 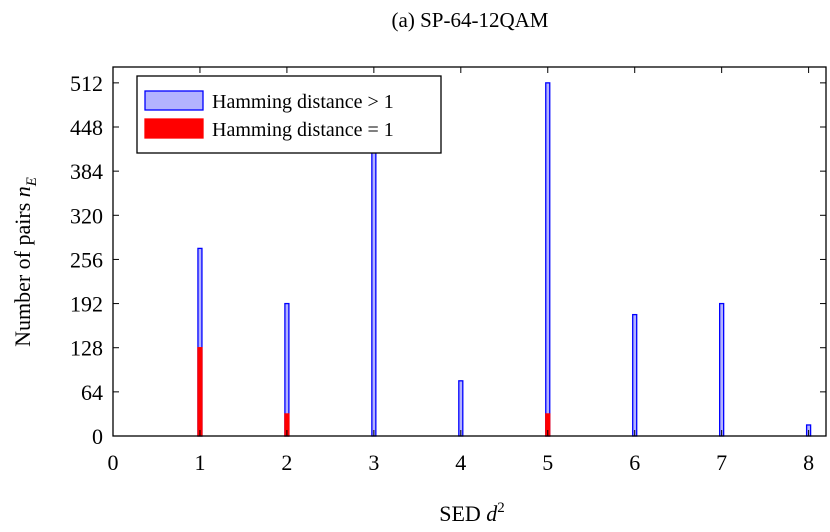 What do you see at coordinates (174, 128) in the screenshot?
I see `legend-swatch-hamming-eq1` at bounding box center [174, 128].